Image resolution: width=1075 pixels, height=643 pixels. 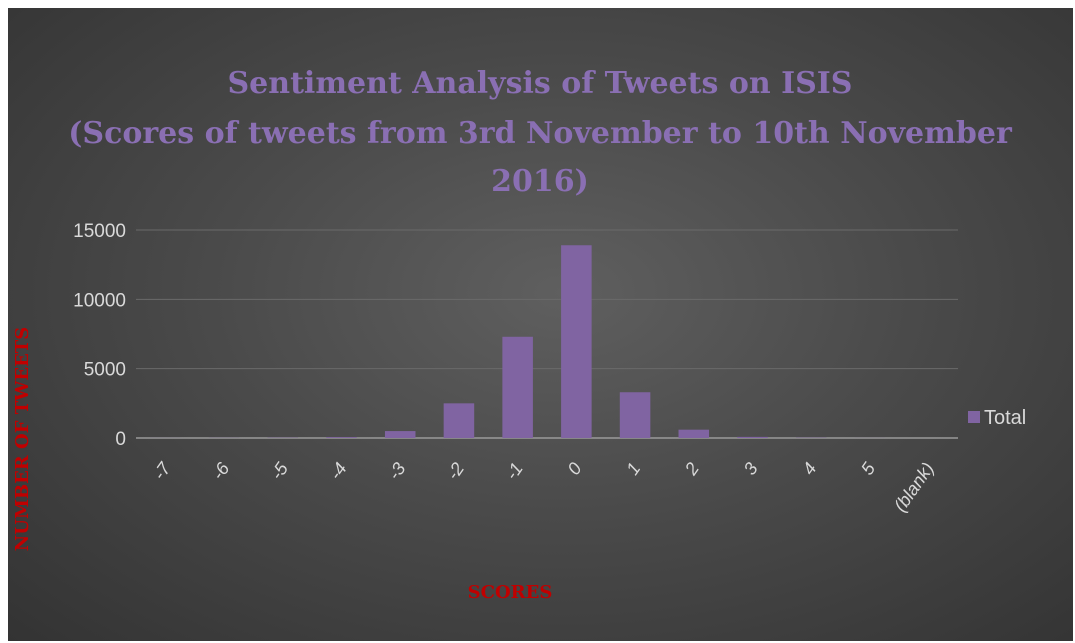 I want to click on x-tick-label: 1, so click(x=633, y=469).